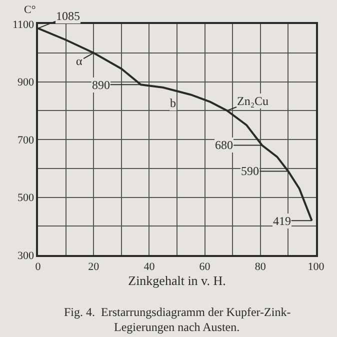  What do you see at coordinates (26, 198) in the screenshot?
I see `y-tick-label: 500` at bounding box center [26, 198].